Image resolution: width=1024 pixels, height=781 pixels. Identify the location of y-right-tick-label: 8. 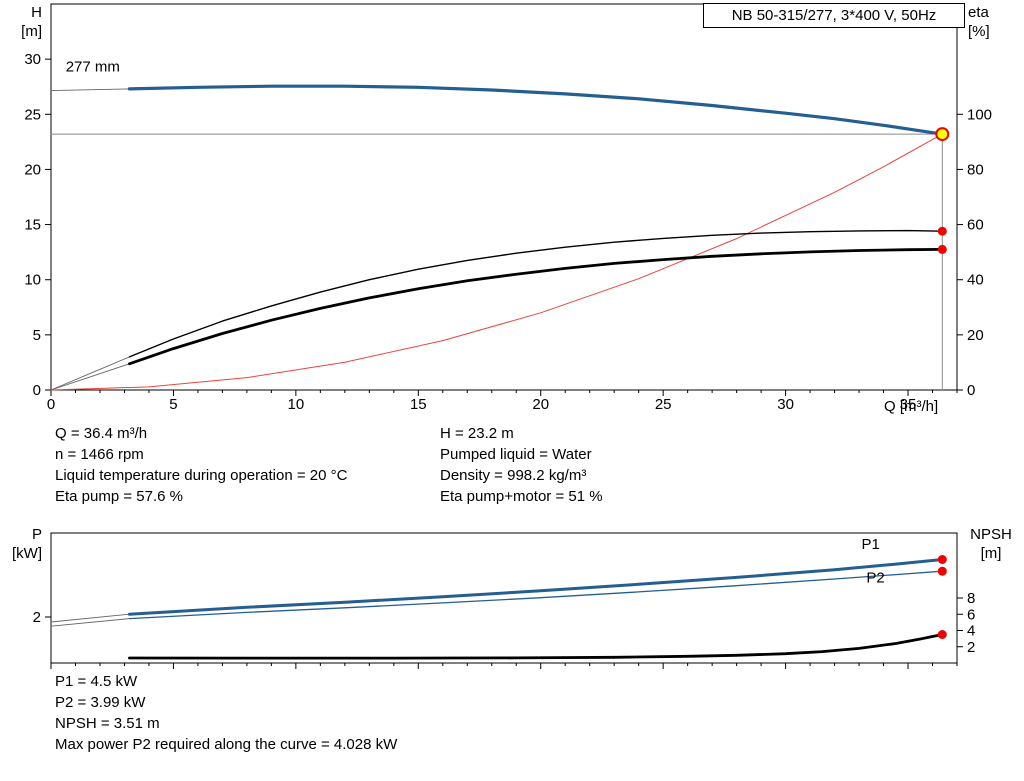
(971, 598).